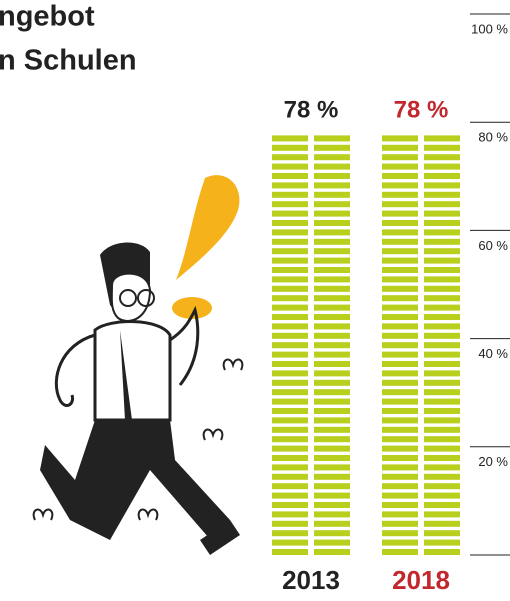 The image size is (510, 601). Describe the element at coordinates (489, 28) in the screenshot. I see `y-tick-label: 100 %` at that location.